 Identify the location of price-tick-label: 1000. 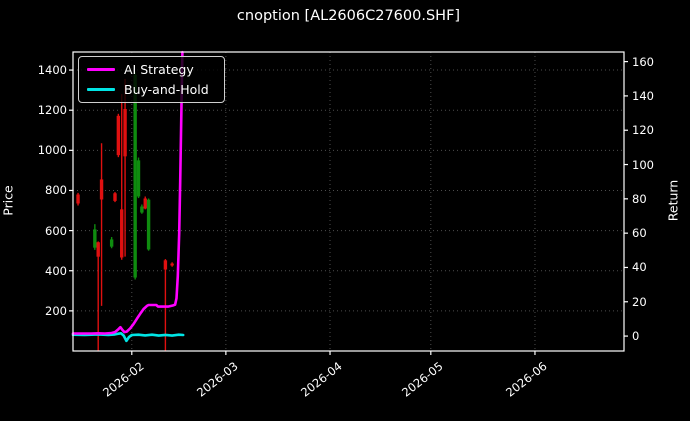
(52, 150).